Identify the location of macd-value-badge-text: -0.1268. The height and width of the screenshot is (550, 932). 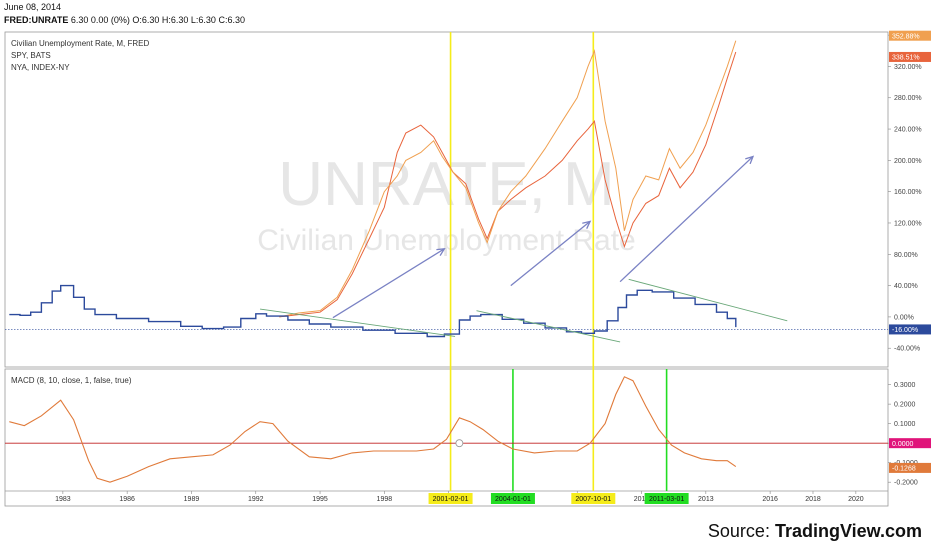
(904, 469).